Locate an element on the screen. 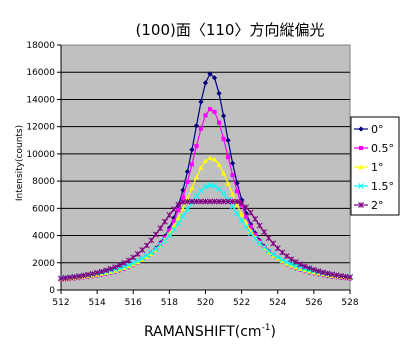 This screenshot has height=349, width=406. x-tick-label: 522 is located at coordinates (241, 303).